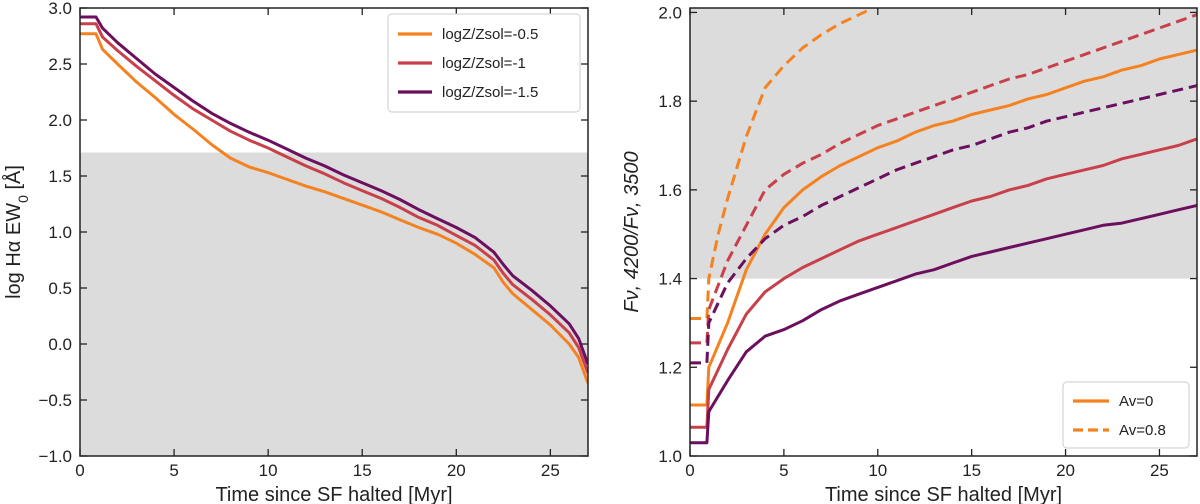  Describe the element at coordinates (60, 176) in the screenshot. I see `y-tick-label: 1.5` at that location.